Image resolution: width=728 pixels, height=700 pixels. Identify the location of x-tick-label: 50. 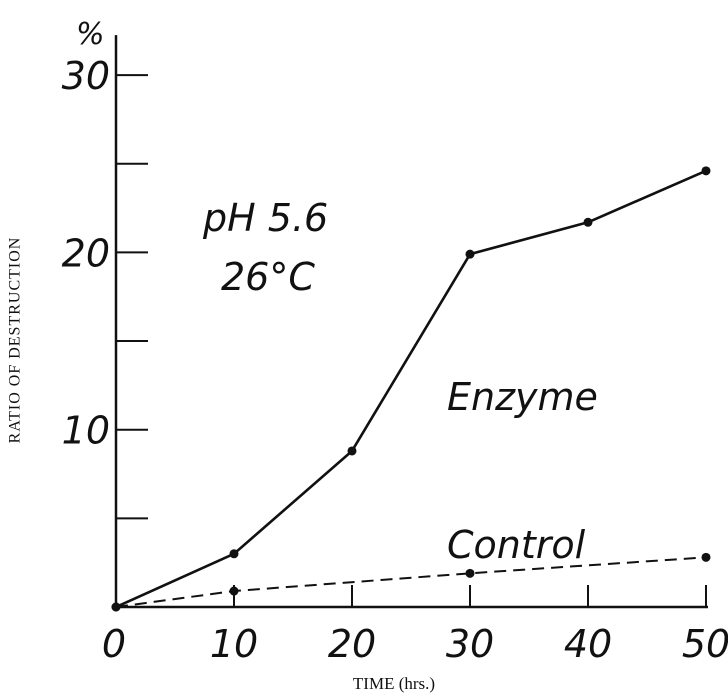
(705, 644).